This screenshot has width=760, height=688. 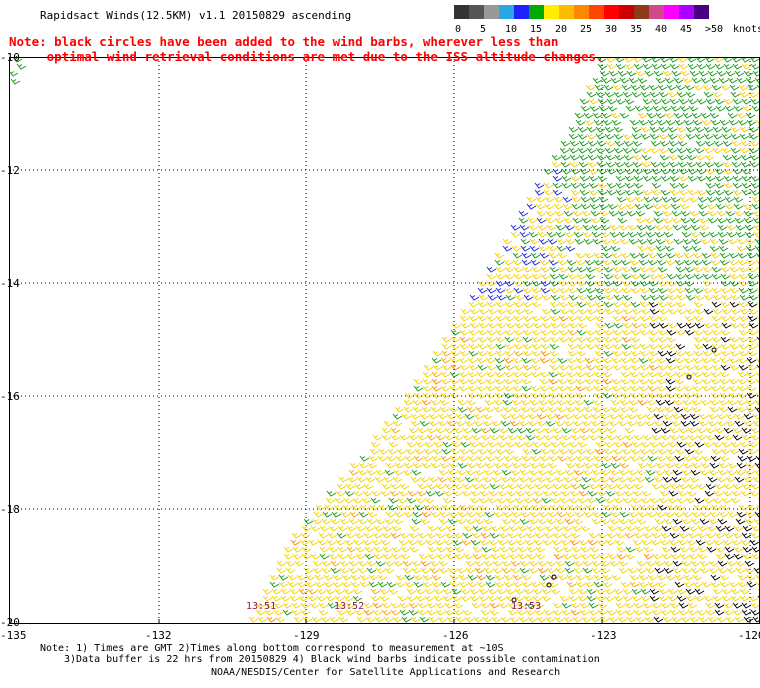 What do you see at coordinates (586, 29) in the screenshot?
I see `legend-label: 25` at bounding box center [586, 29].